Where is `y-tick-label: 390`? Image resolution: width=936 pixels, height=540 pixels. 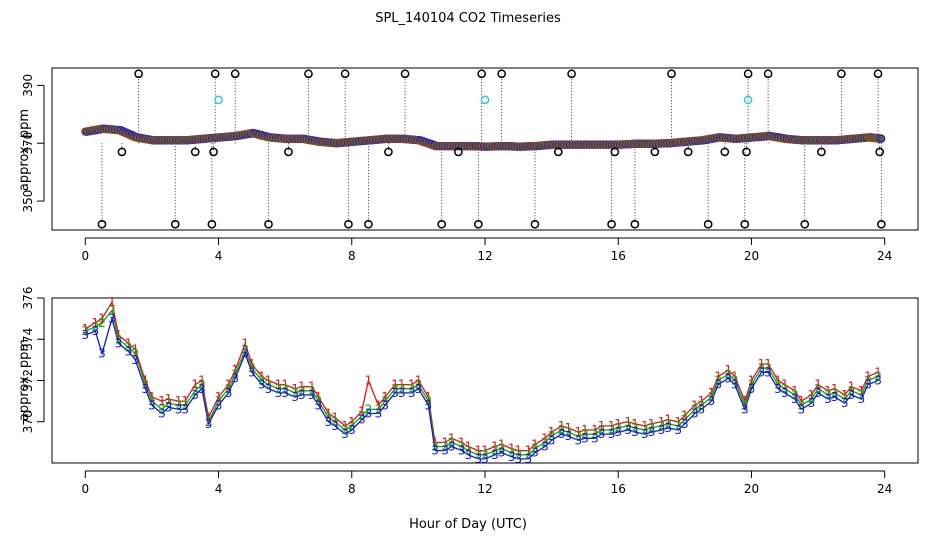
y-tick-label: 390 is located at coordinates (28, 85).